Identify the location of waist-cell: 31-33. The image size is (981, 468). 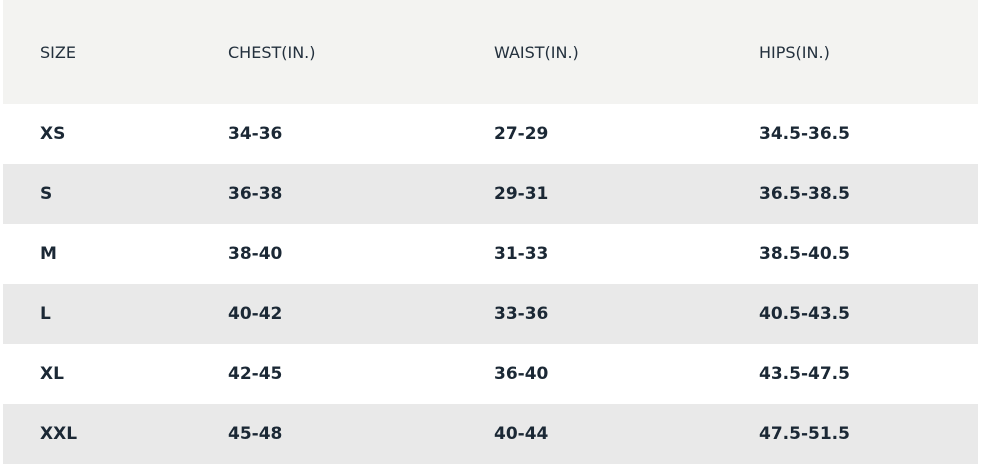
(521, 254).